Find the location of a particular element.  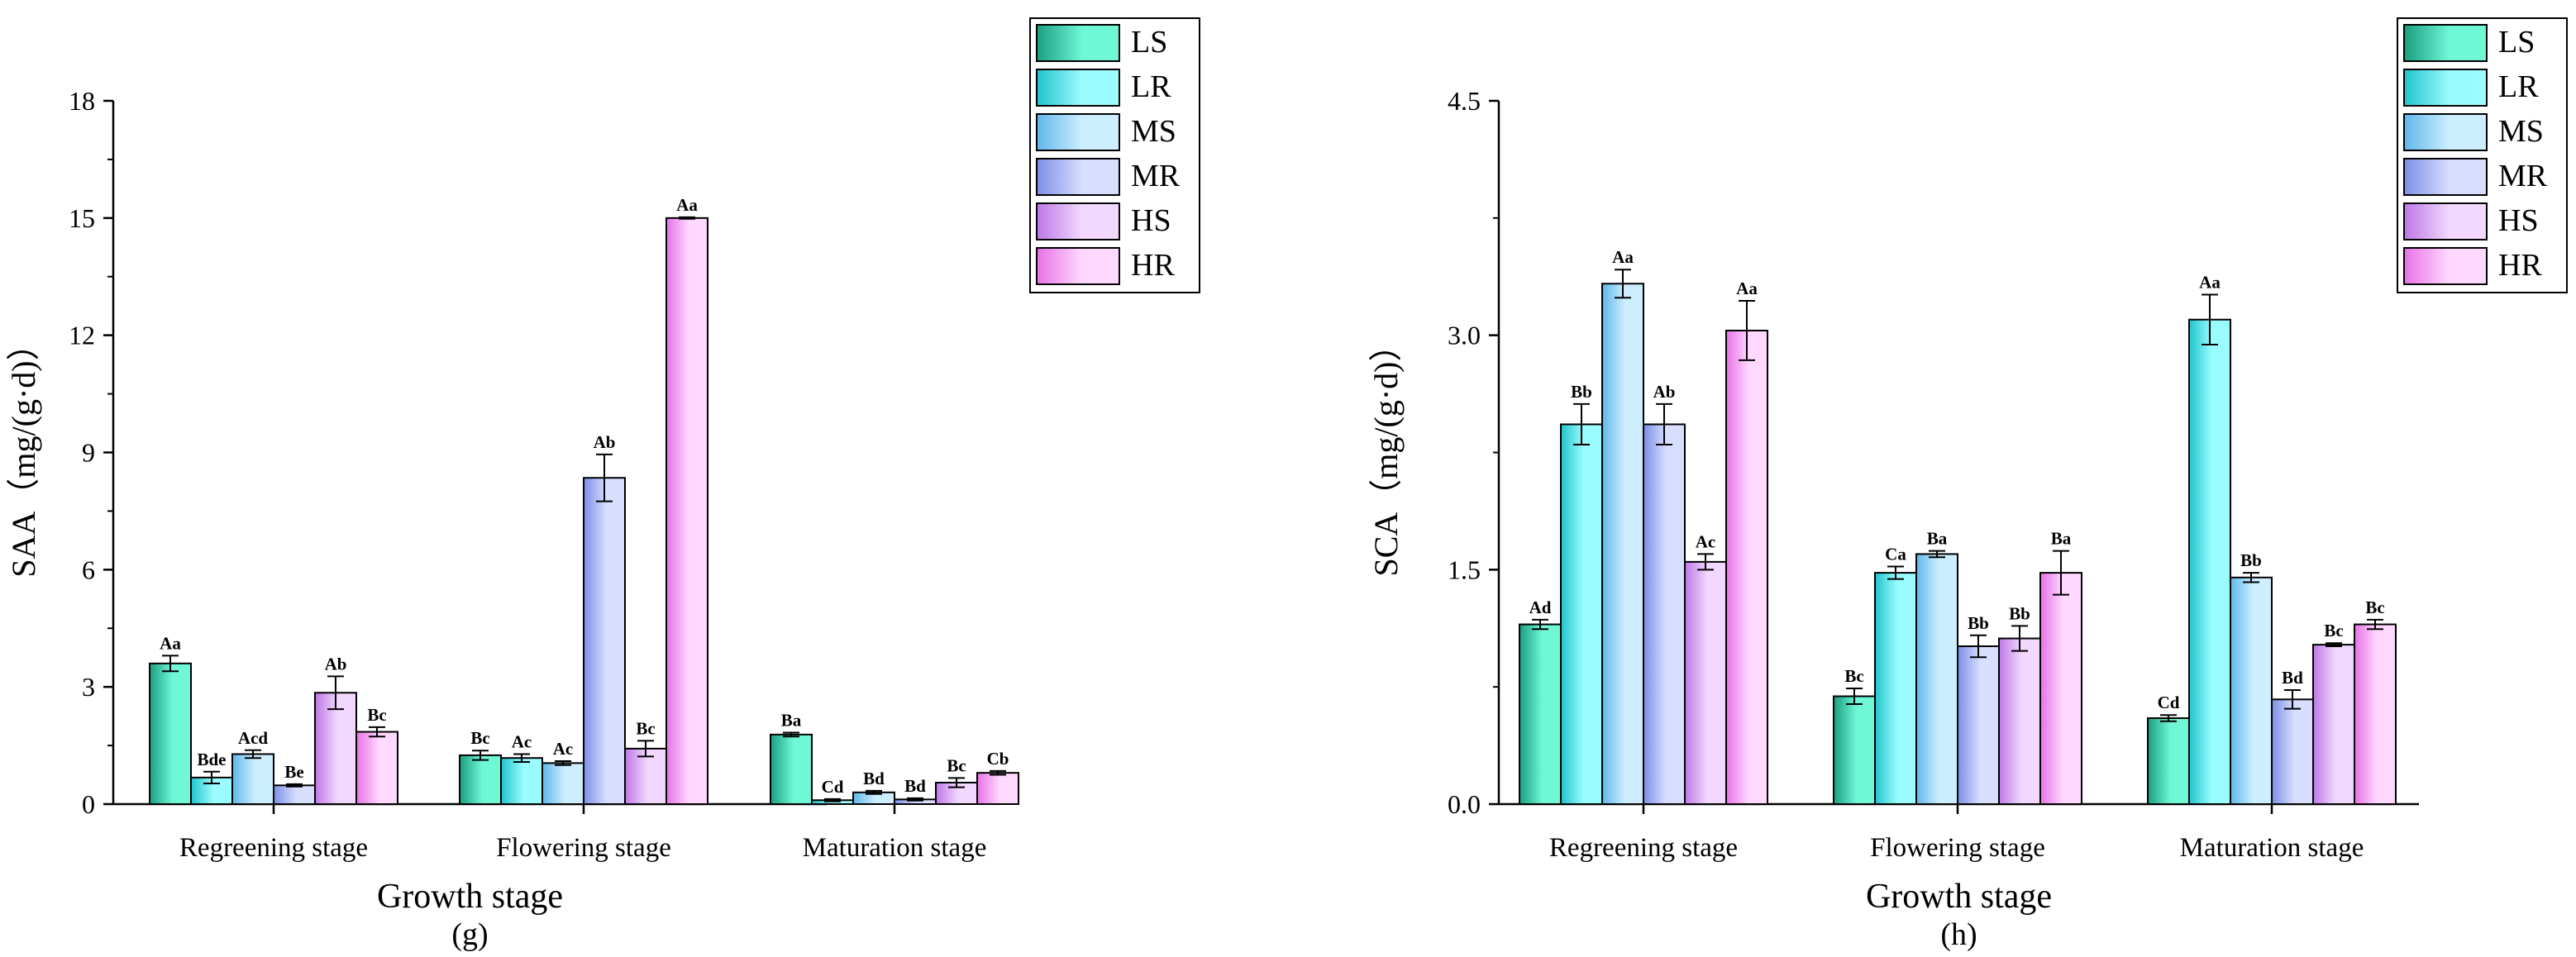

y-axis-title: SCA（mg/(g·d)） is located at coordinates (1386, 453).